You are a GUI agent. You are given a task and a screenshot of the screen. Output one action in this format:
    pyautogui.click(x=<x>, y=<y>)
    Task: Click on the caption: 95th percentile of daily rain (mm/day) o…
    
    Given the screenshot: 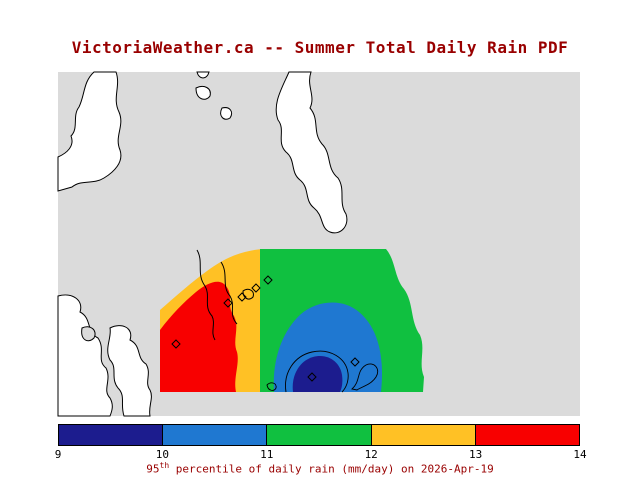 What is the action you would take?
    pyautogui.click(x=320, y=468)
    